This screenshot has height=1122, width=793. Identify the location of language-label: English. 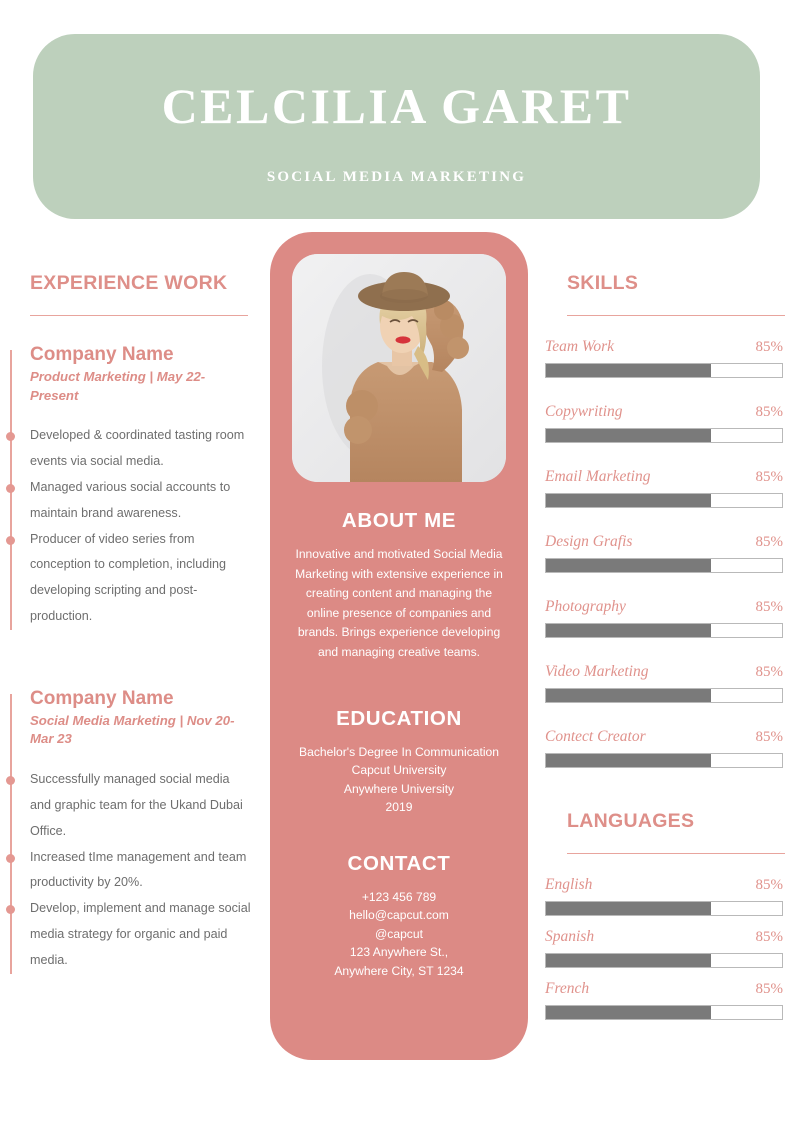
(569, 884).